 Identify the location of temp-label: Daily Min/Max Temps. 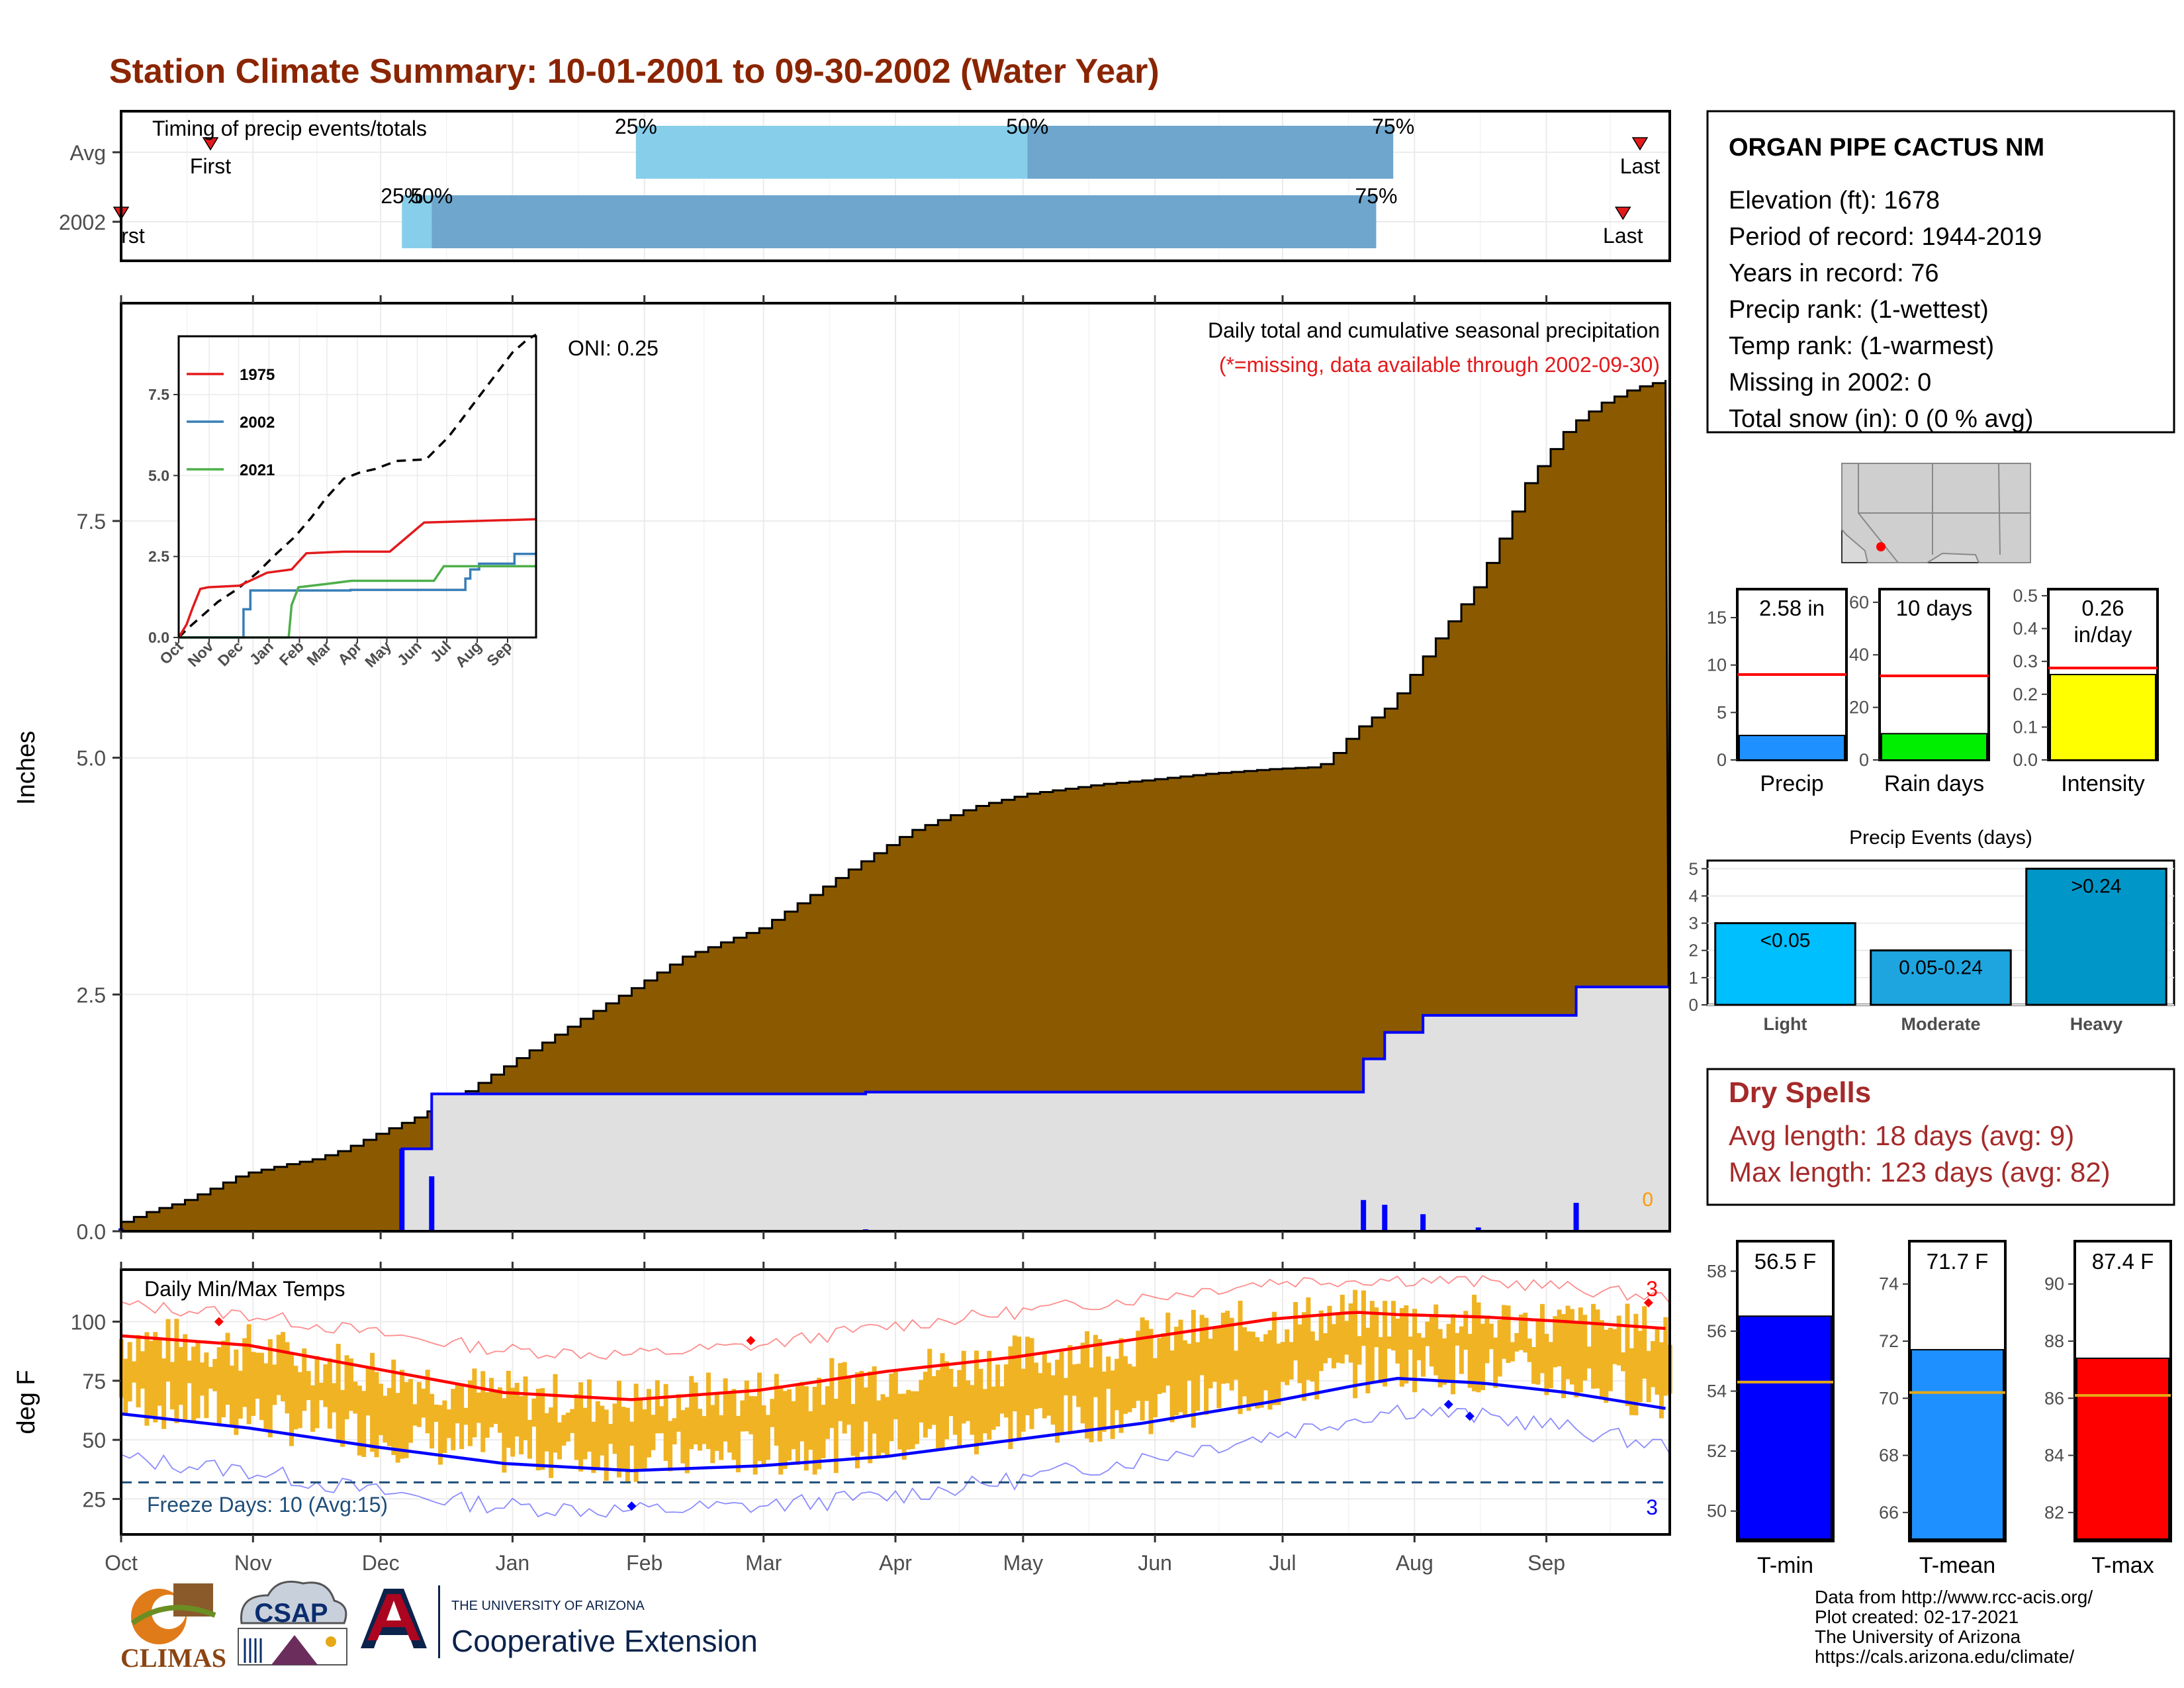
(245, 1289).